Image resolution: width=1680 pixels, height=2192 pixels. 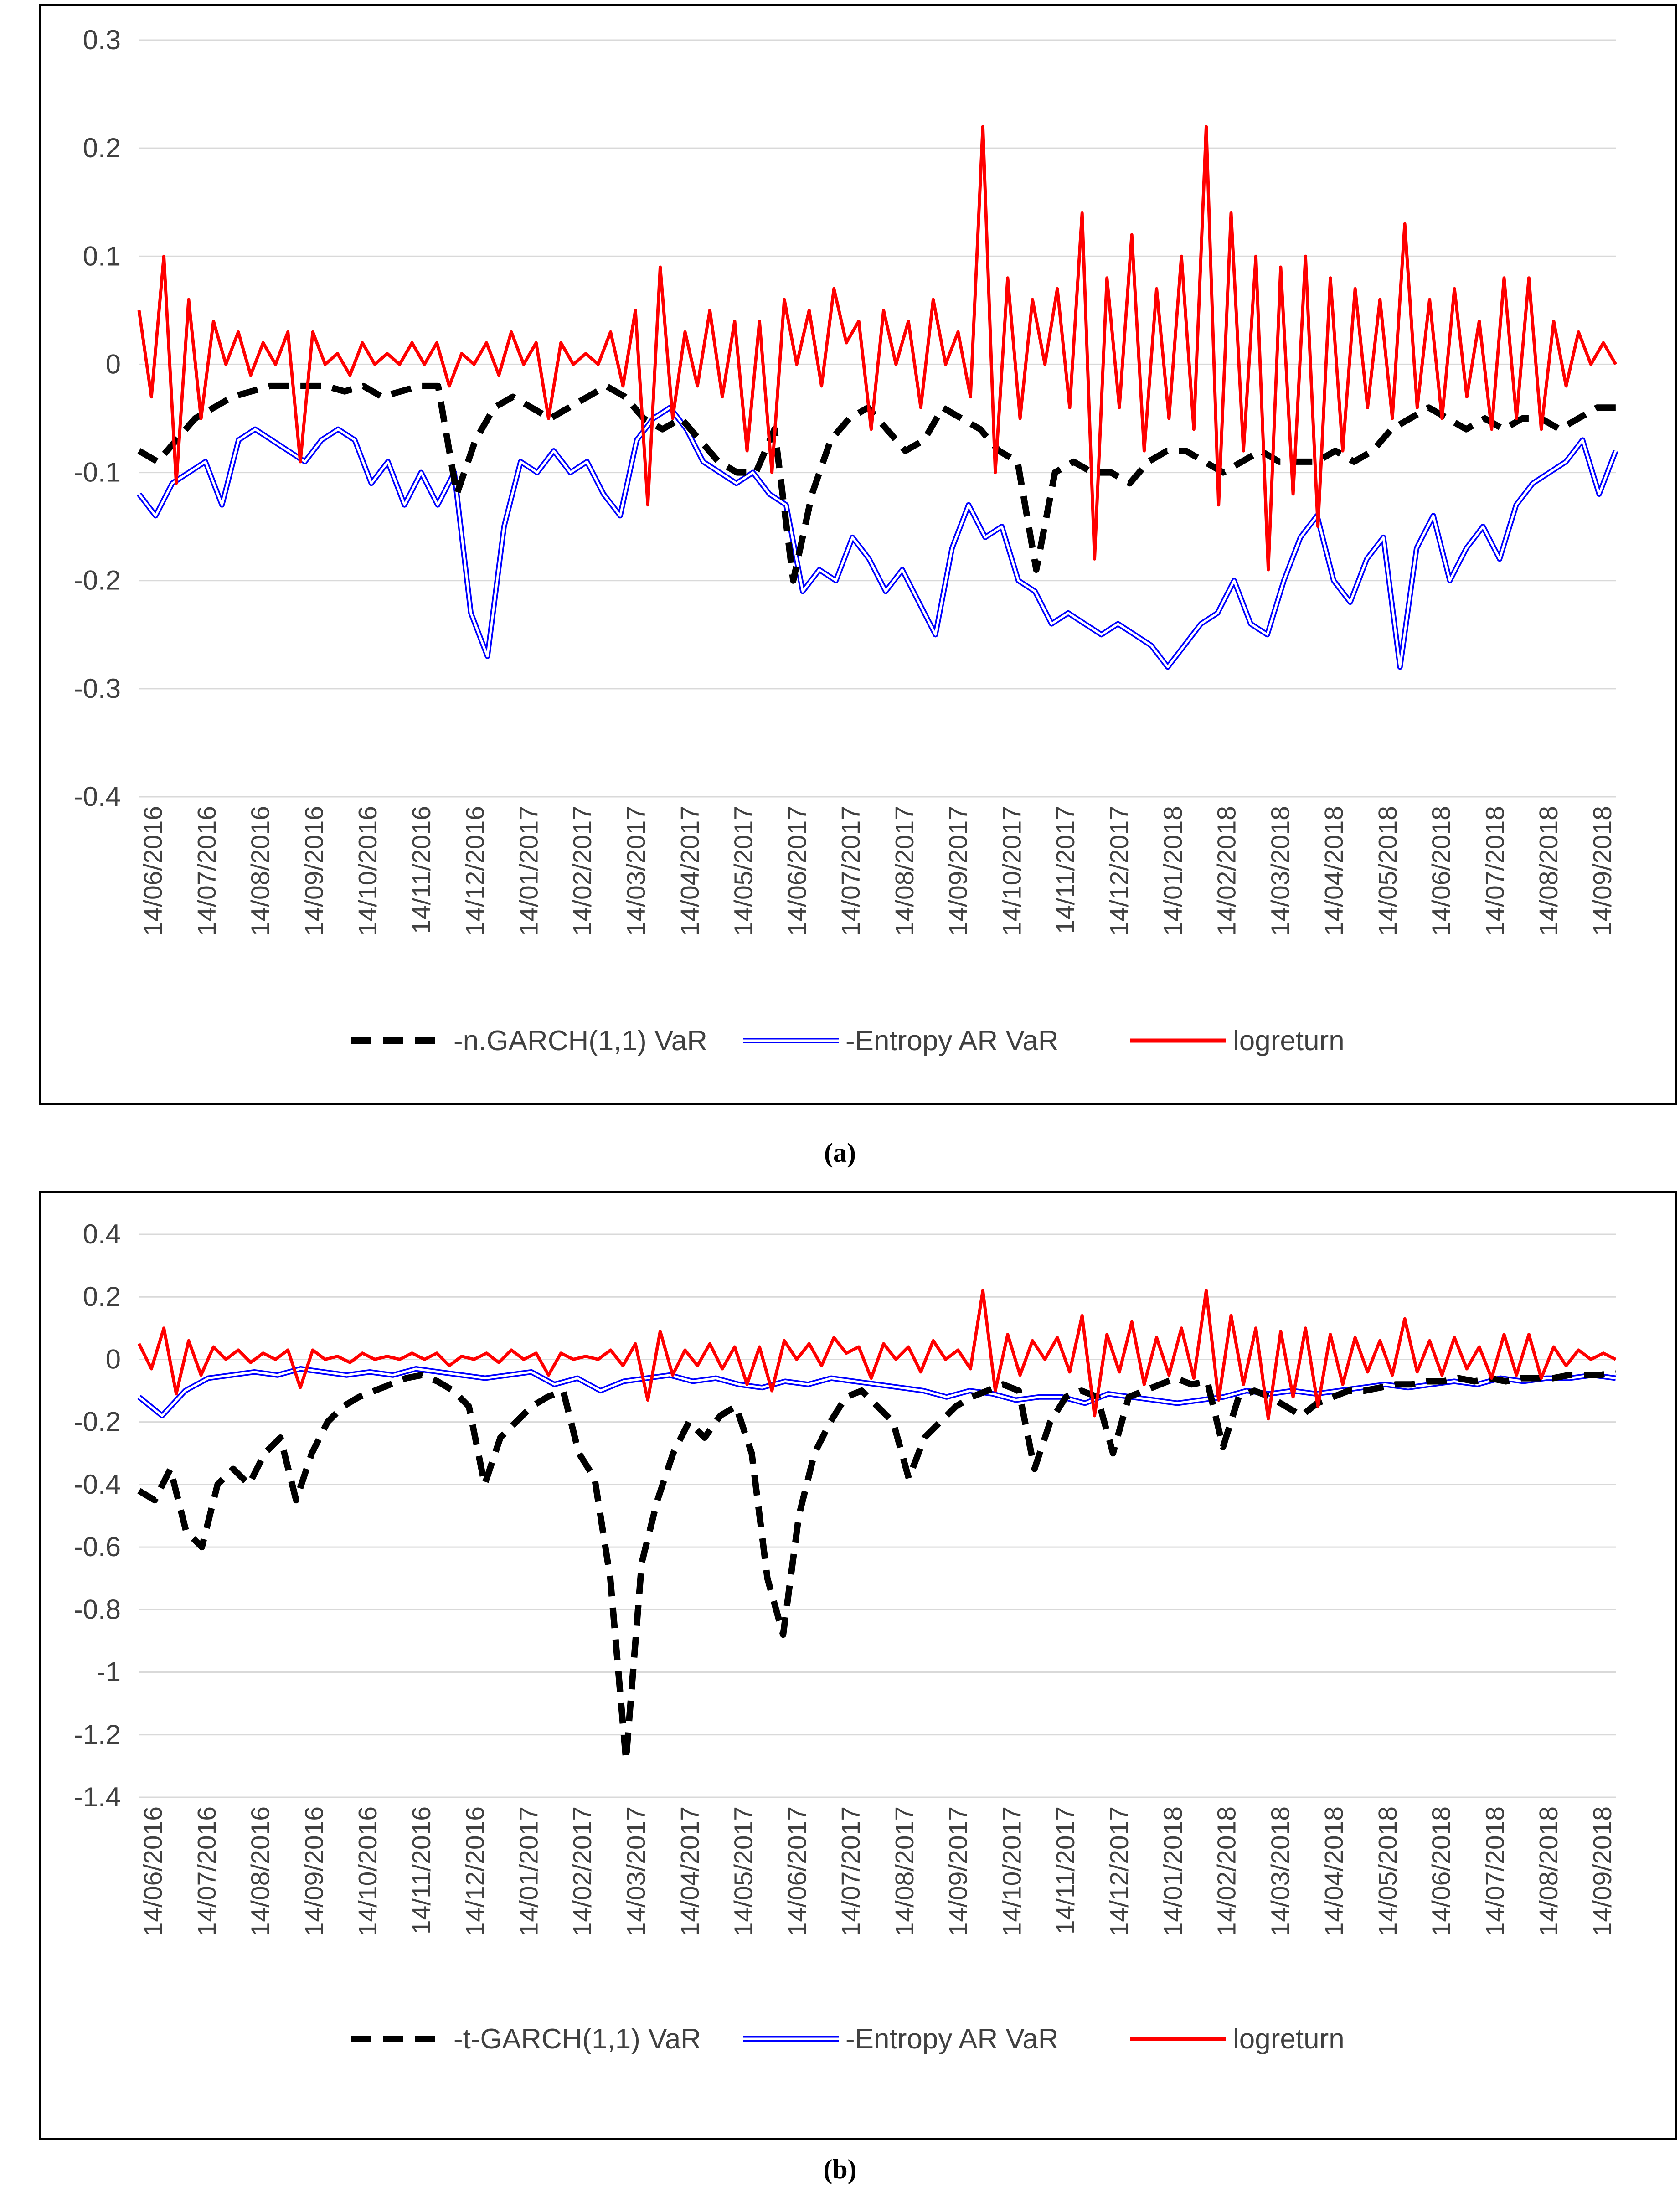 I want to click on legend-label: -t-GARCH(1,1) VaR, so click(x=577, y=2039).